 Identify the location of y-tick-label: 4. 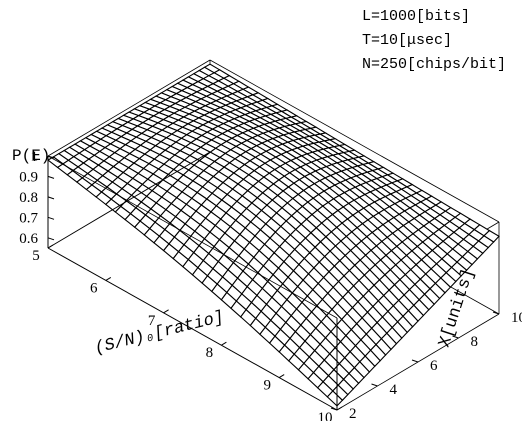
(394, 390).